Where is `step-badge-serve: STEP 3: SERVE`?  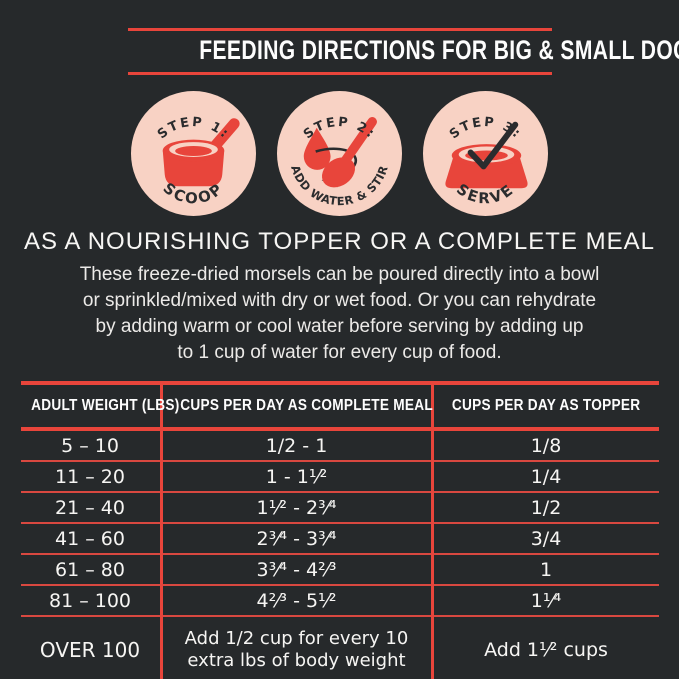 step-badge-serve: STEP 3: SERVE is located at coordinates (485, 154).